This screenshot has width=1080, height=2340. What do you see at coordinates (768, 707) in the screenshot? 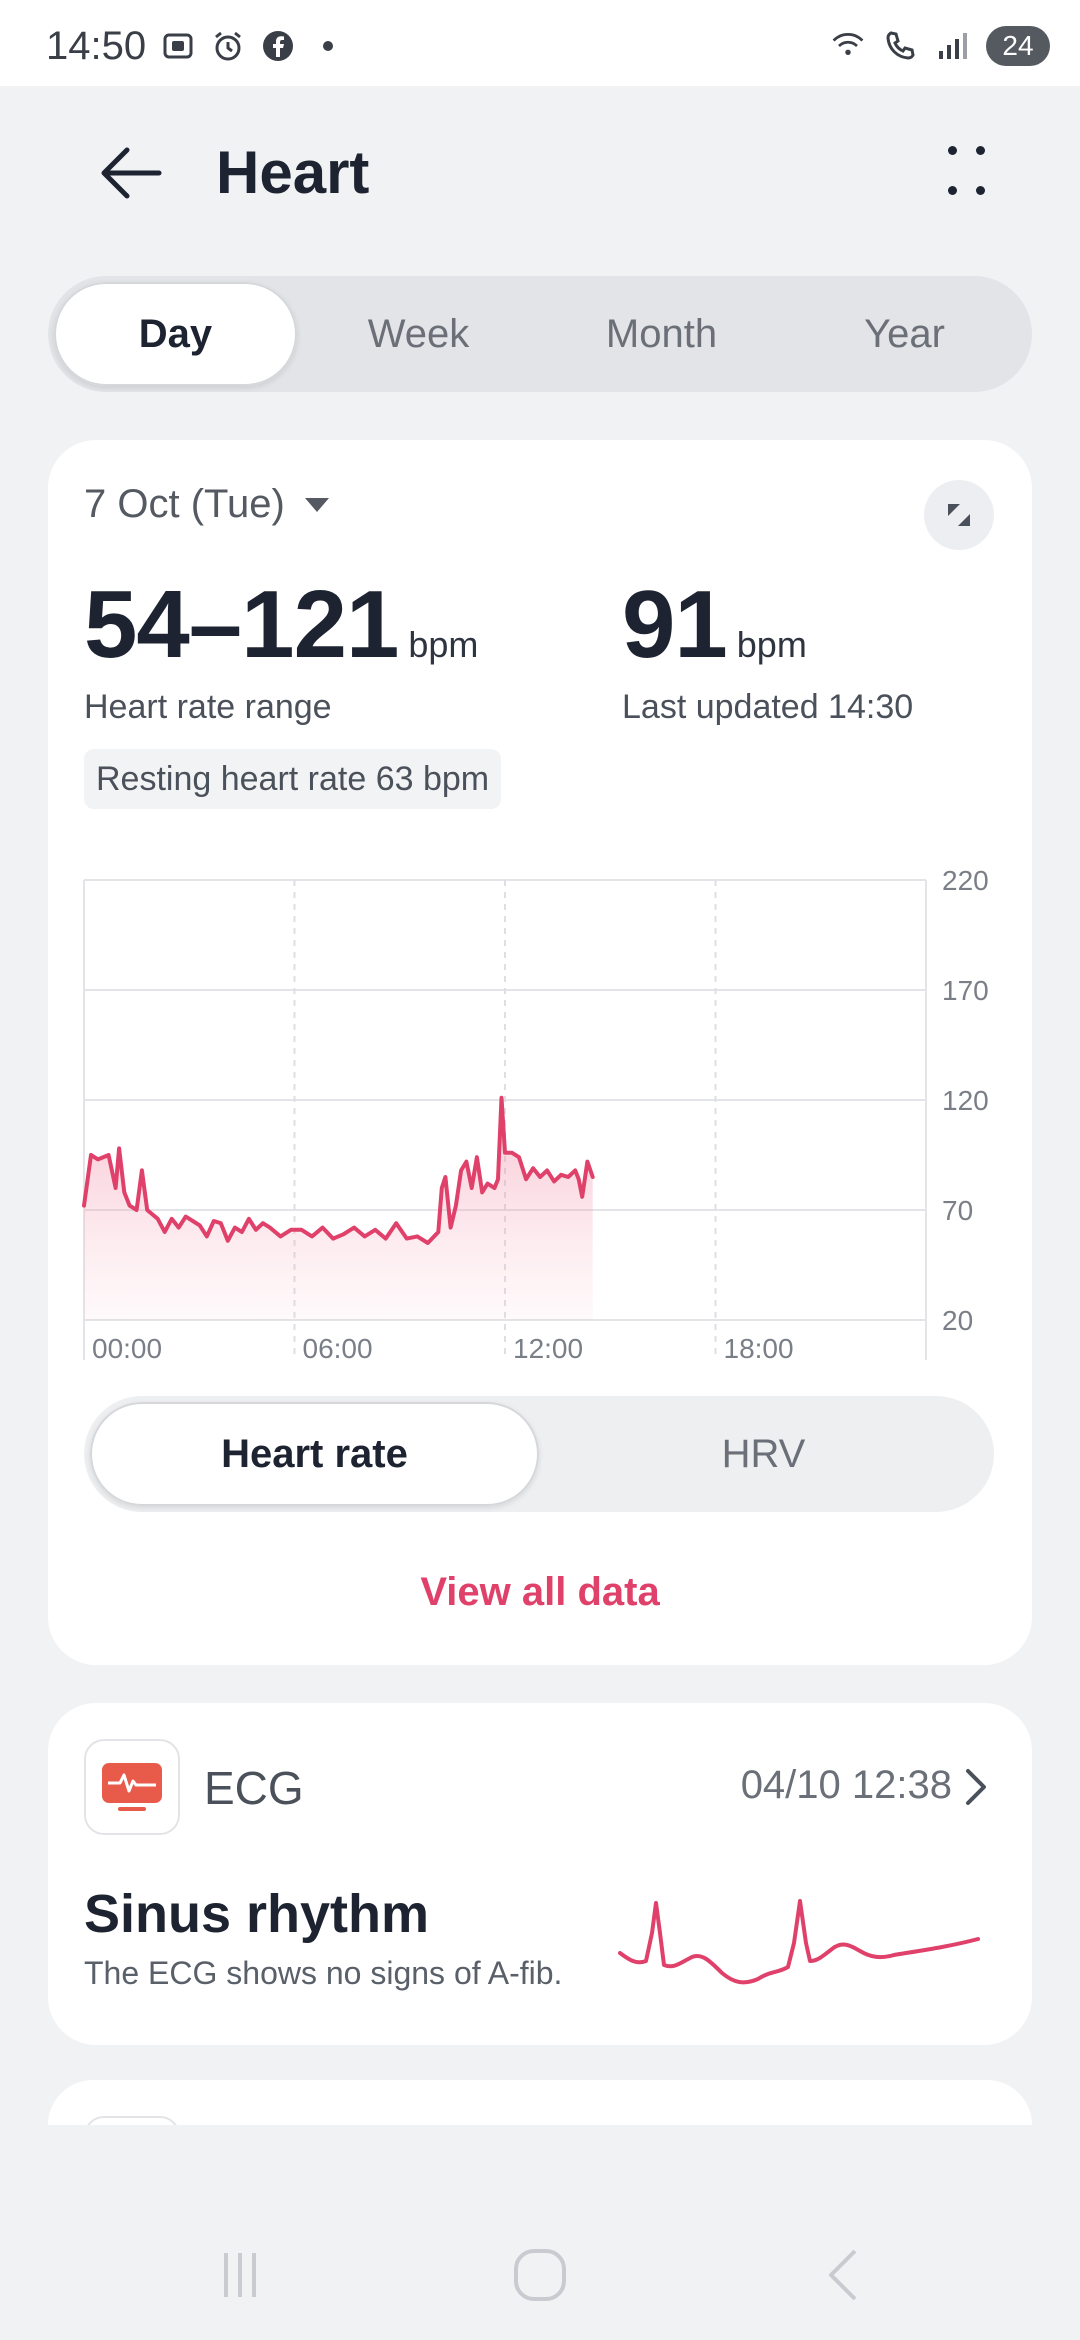
I see `last-updated-label: Last updated 14:30` at bounding box center [768, 707].